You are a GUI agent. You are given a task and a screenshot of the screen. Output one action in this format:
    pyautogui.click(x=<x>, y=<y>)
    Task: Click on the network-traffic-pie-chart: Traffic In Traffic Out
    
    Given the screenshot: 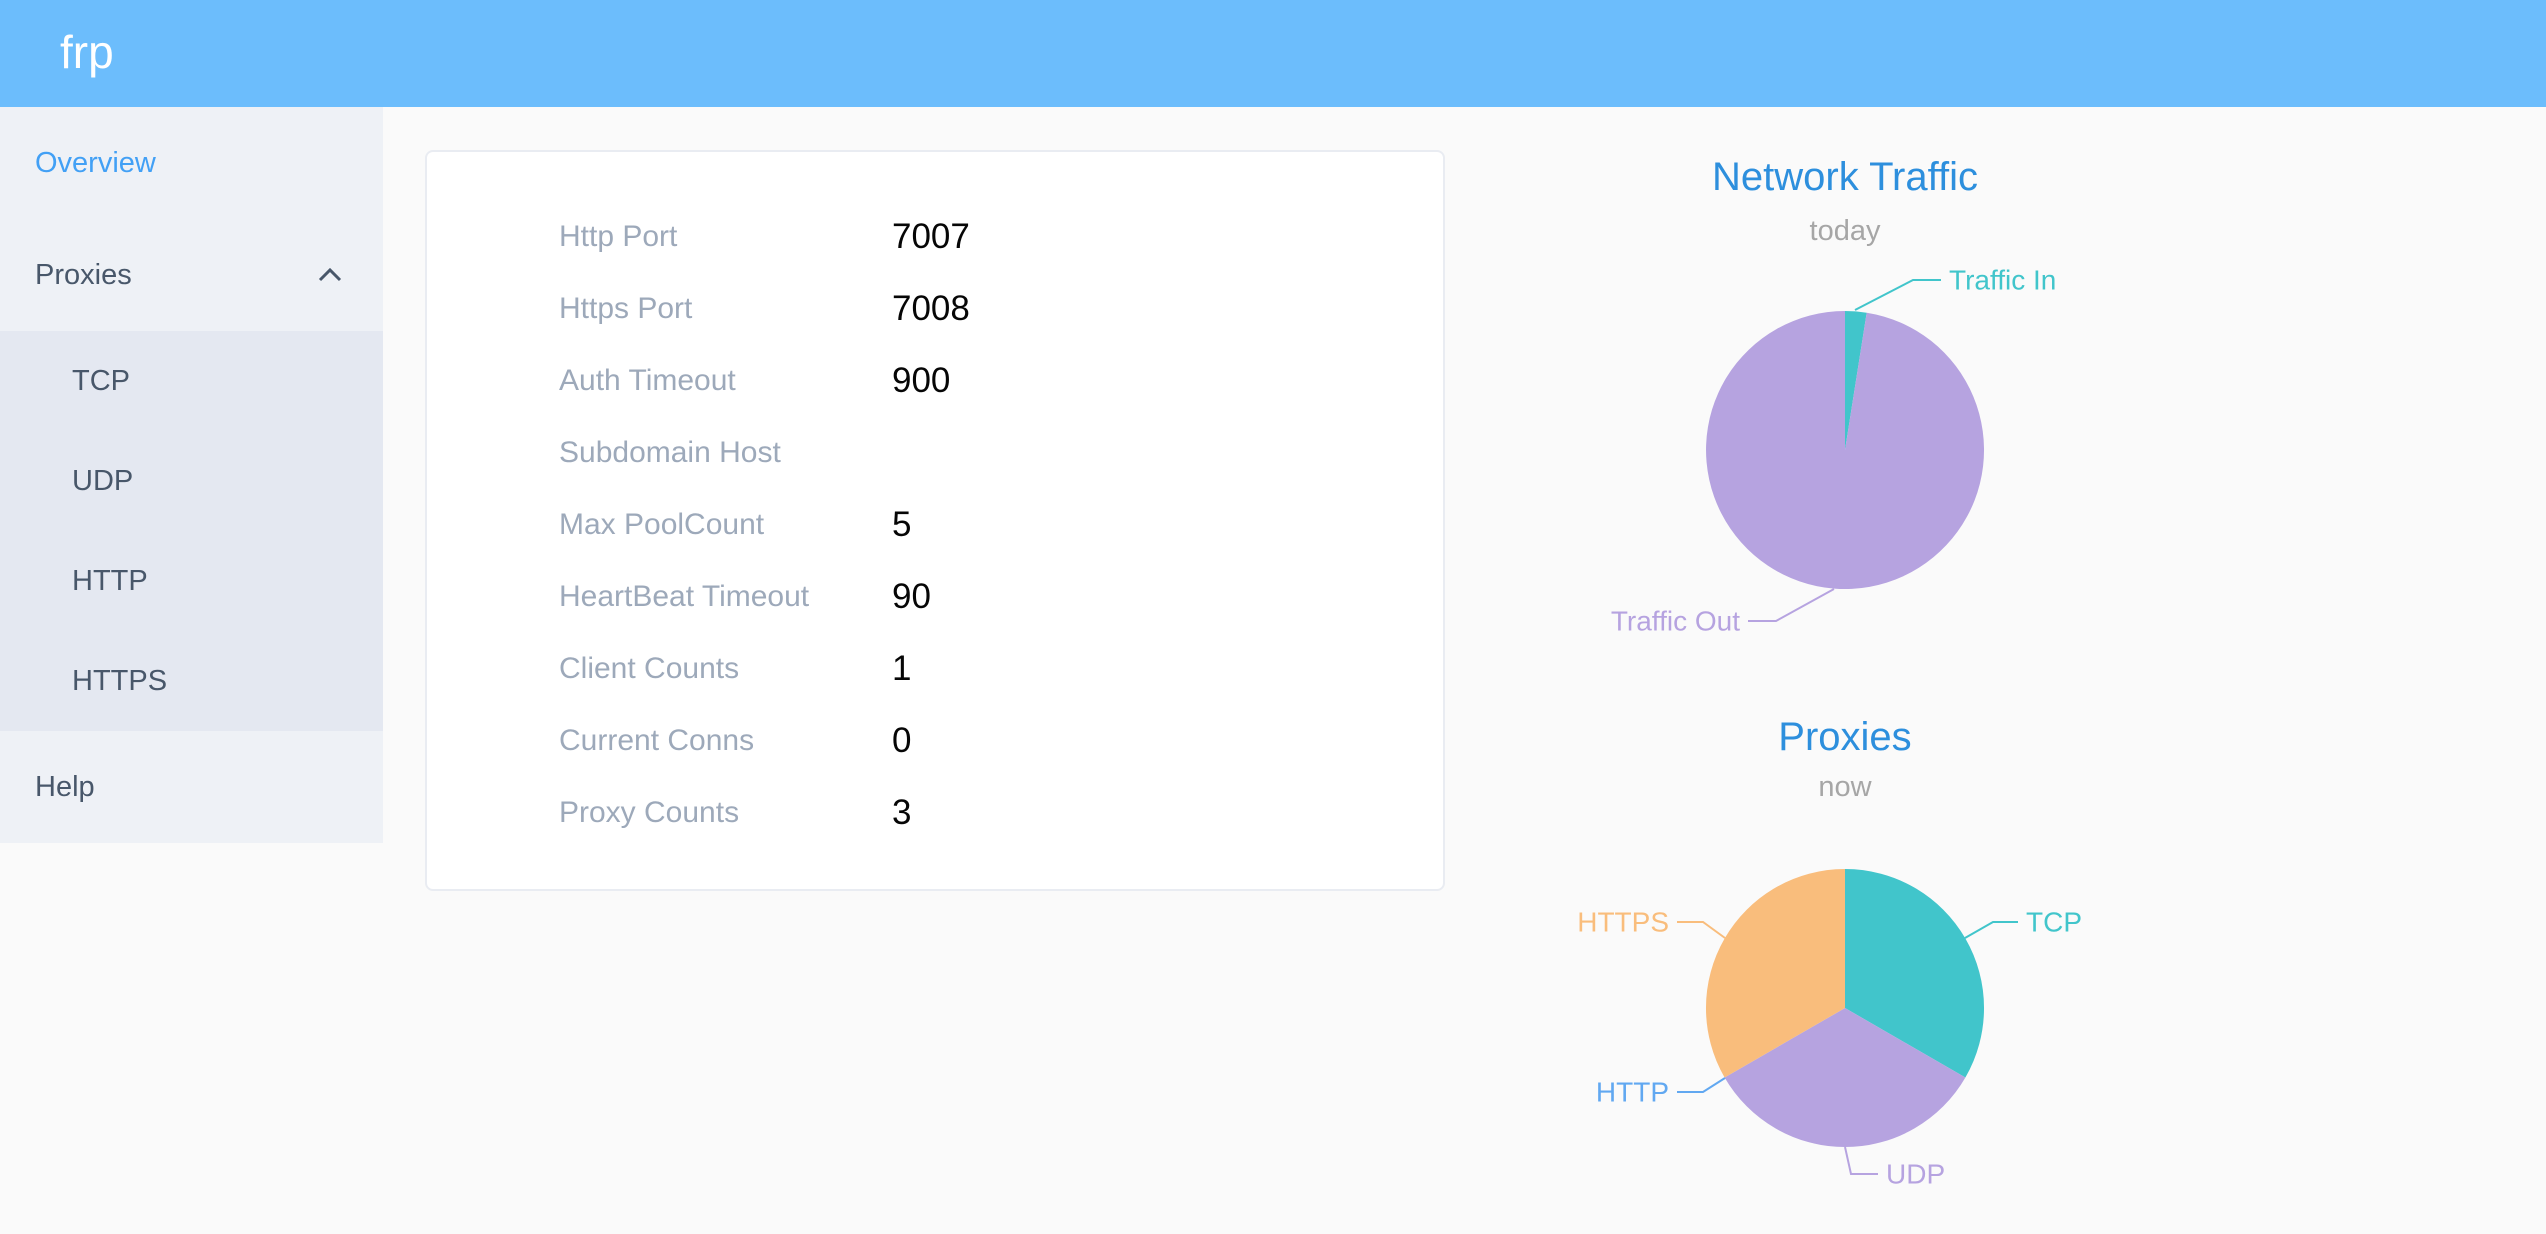 What is the action you would take?
    pyautogui.click(x=1834, y=451)
    